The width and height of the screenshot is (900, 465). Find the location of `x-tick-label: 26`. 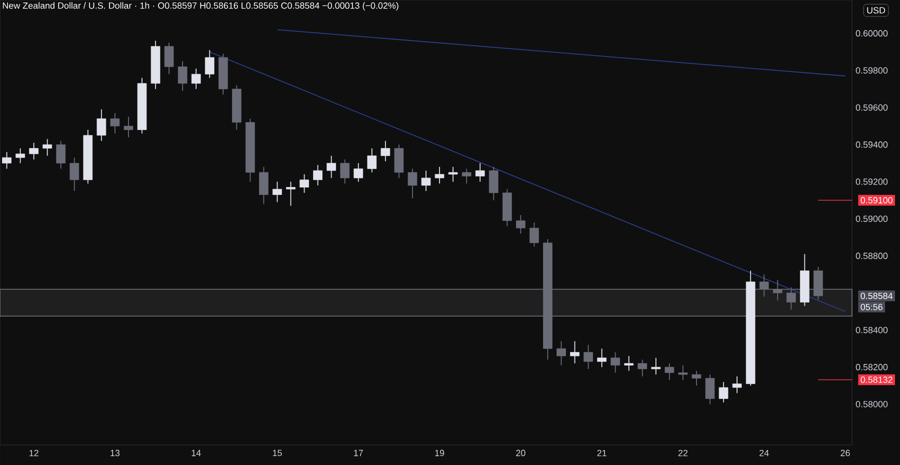

x-tick-label: 26 is located at coordinates (845, 453).